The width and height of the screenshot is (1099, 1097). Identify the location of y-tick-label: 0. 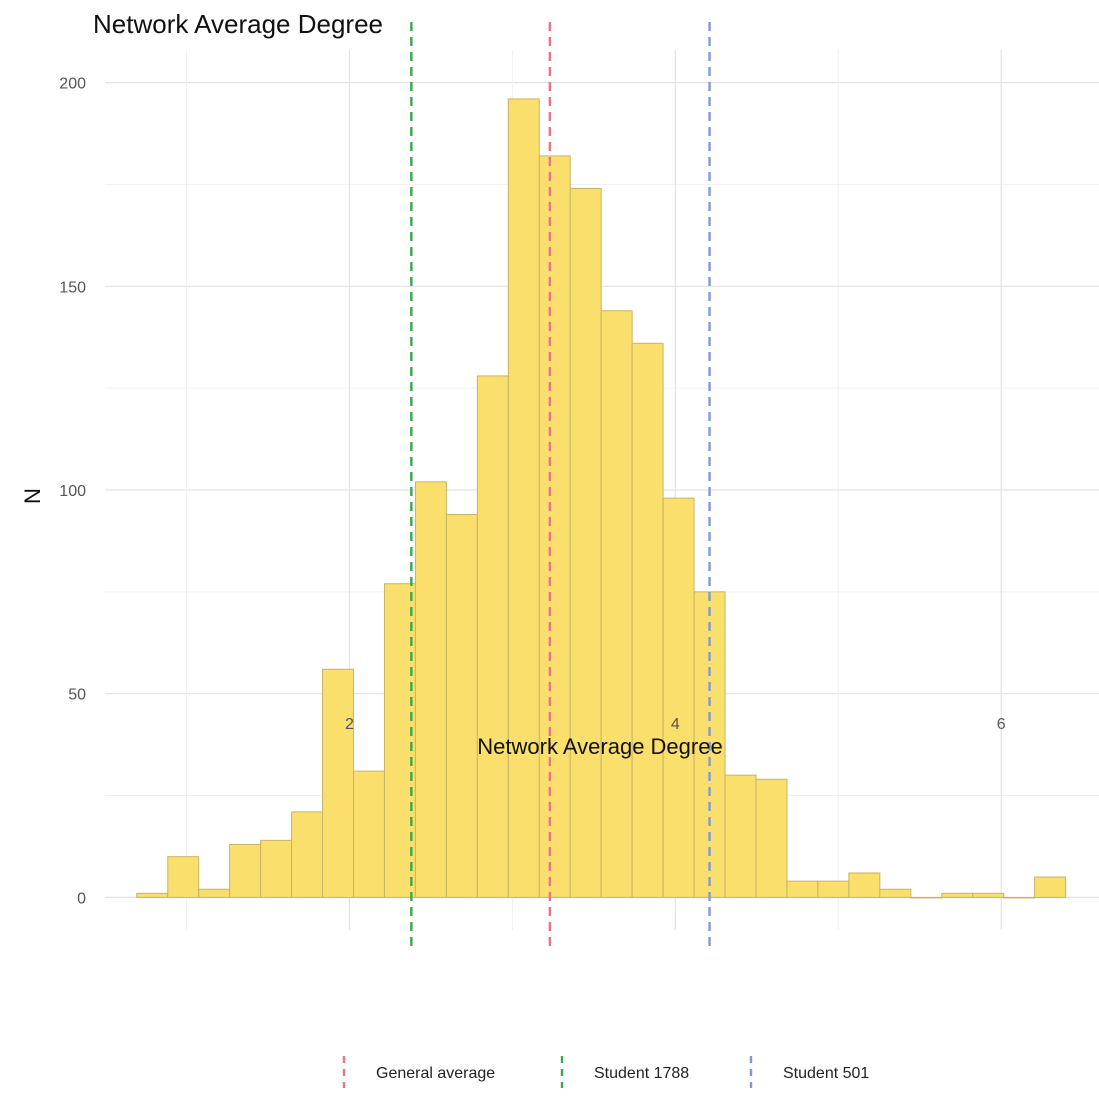
(81, 898).